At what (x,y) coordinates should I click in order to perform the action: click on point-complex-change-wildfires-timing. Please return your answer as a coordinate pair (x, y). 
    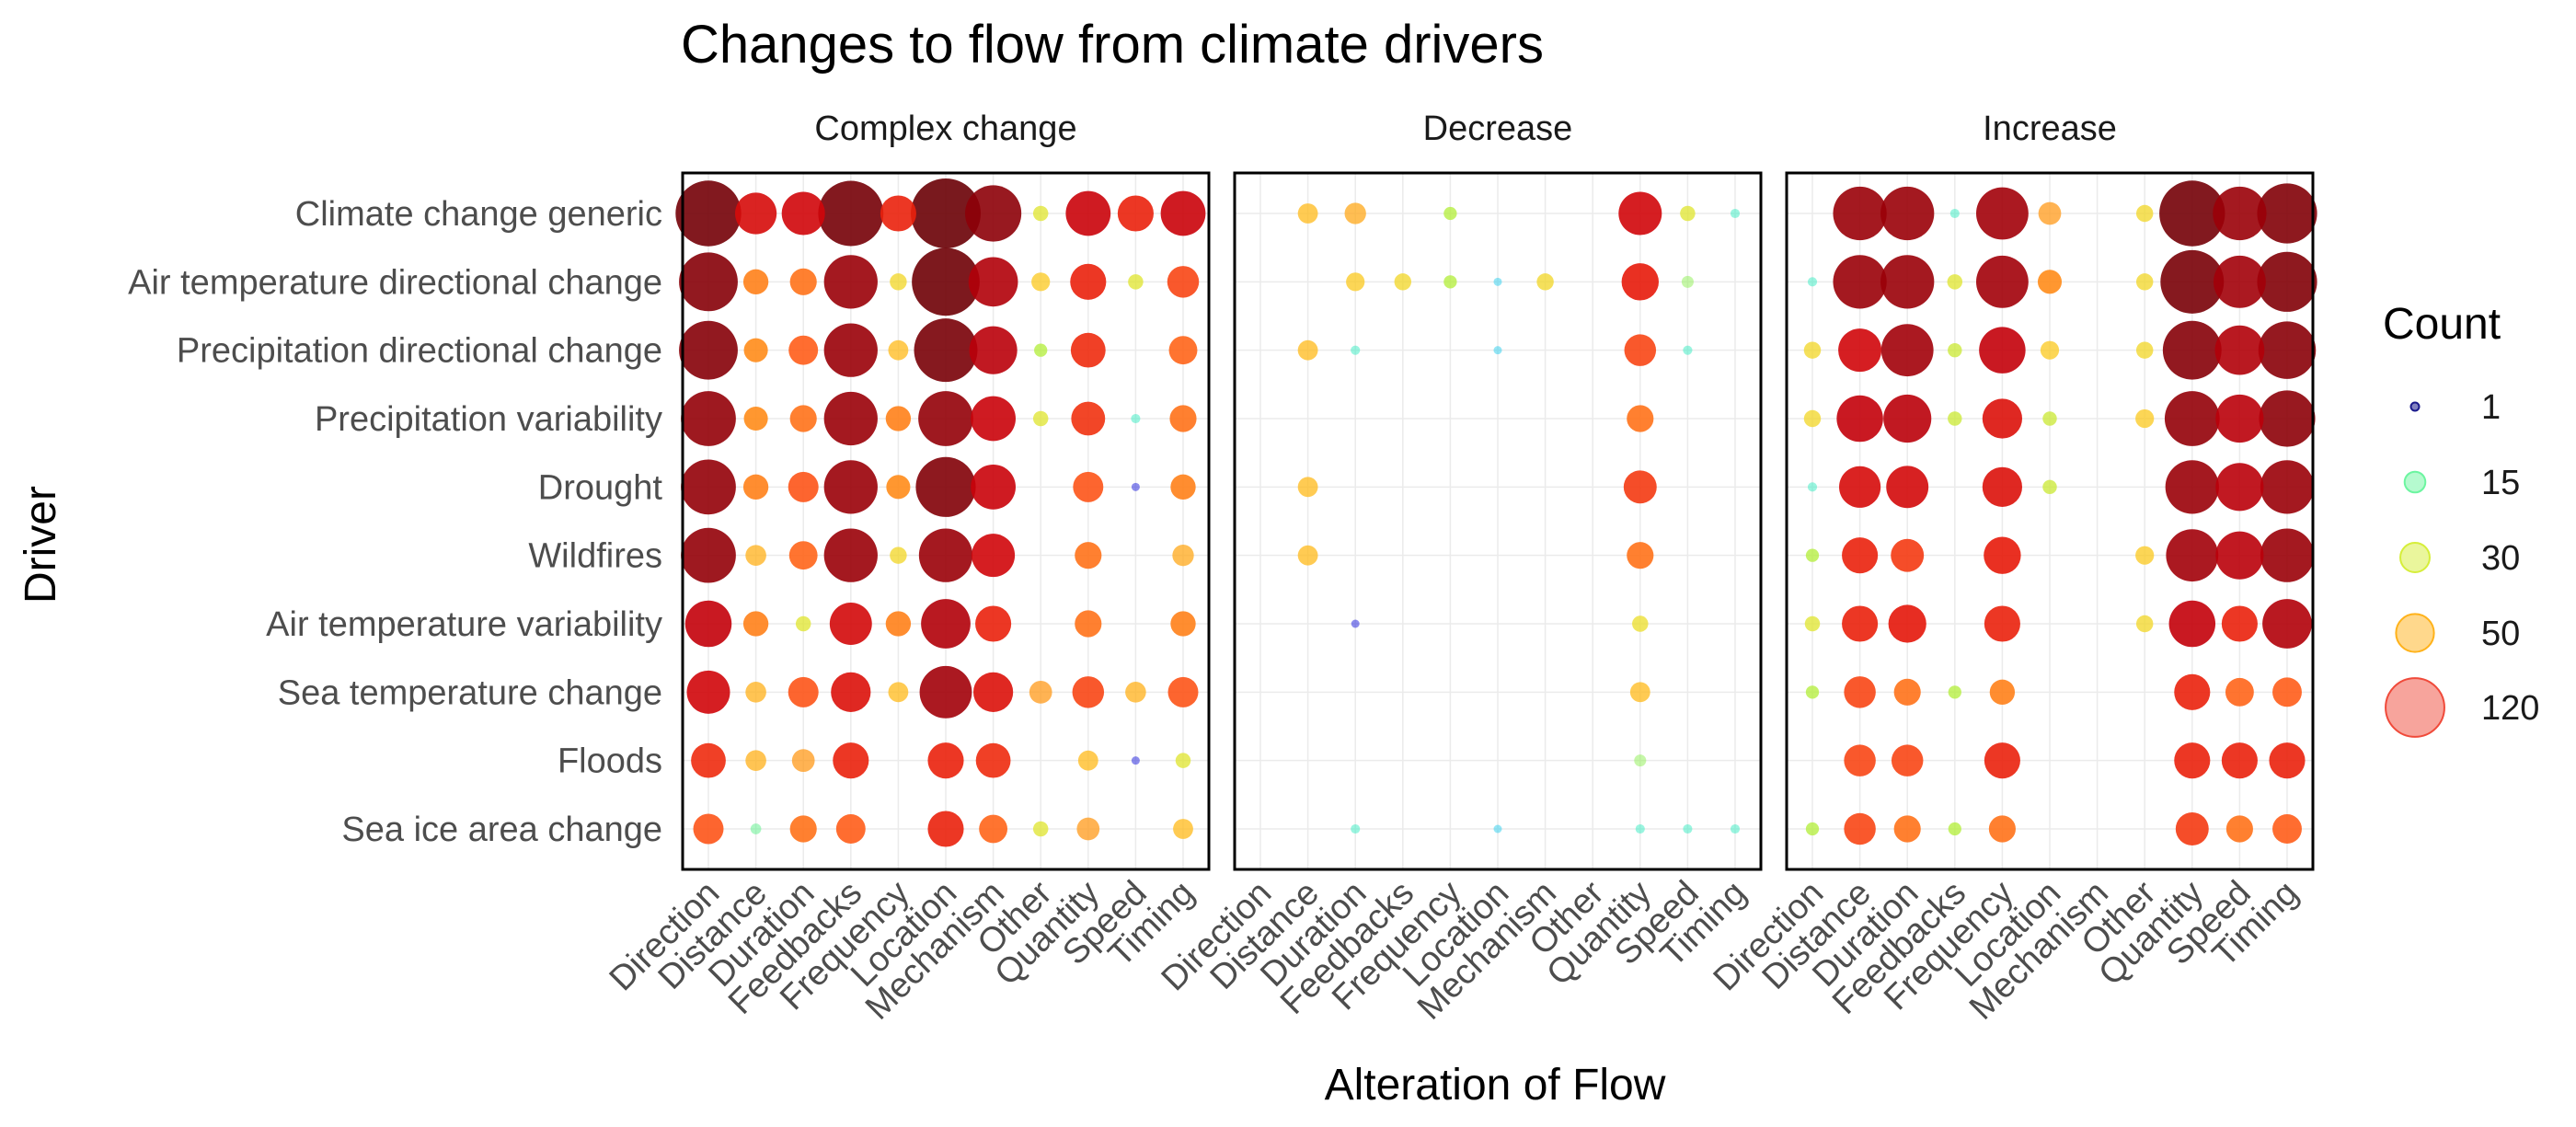
    Looking at the image, I should click on (1183, 556).